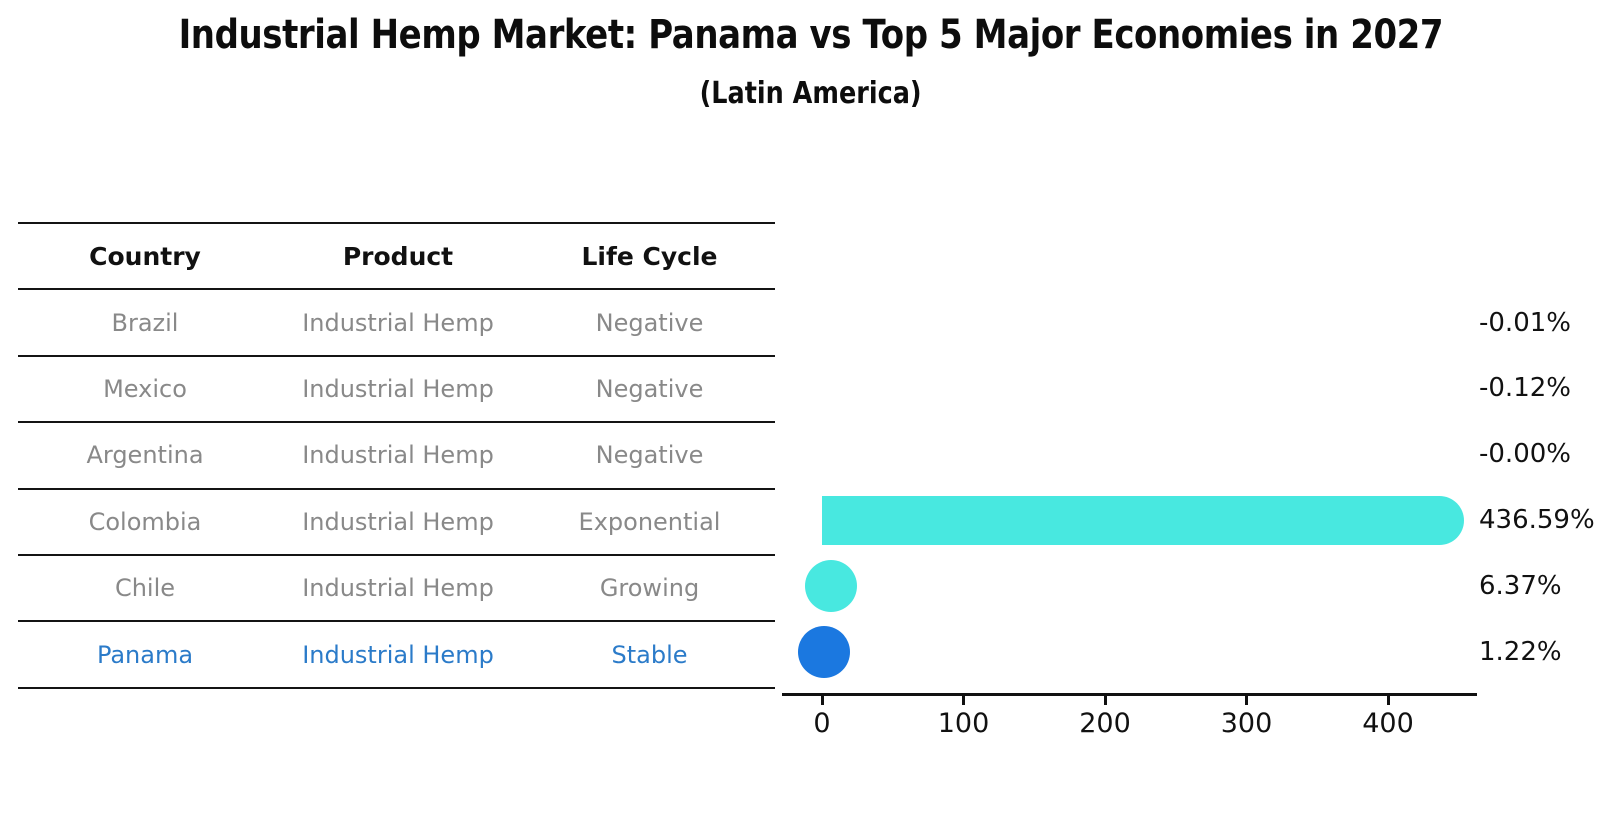 Image resolution: width=1621 pixels, height=823 pixels. I want to click on cell-life-cycle: Exponential, so click(649, 521).